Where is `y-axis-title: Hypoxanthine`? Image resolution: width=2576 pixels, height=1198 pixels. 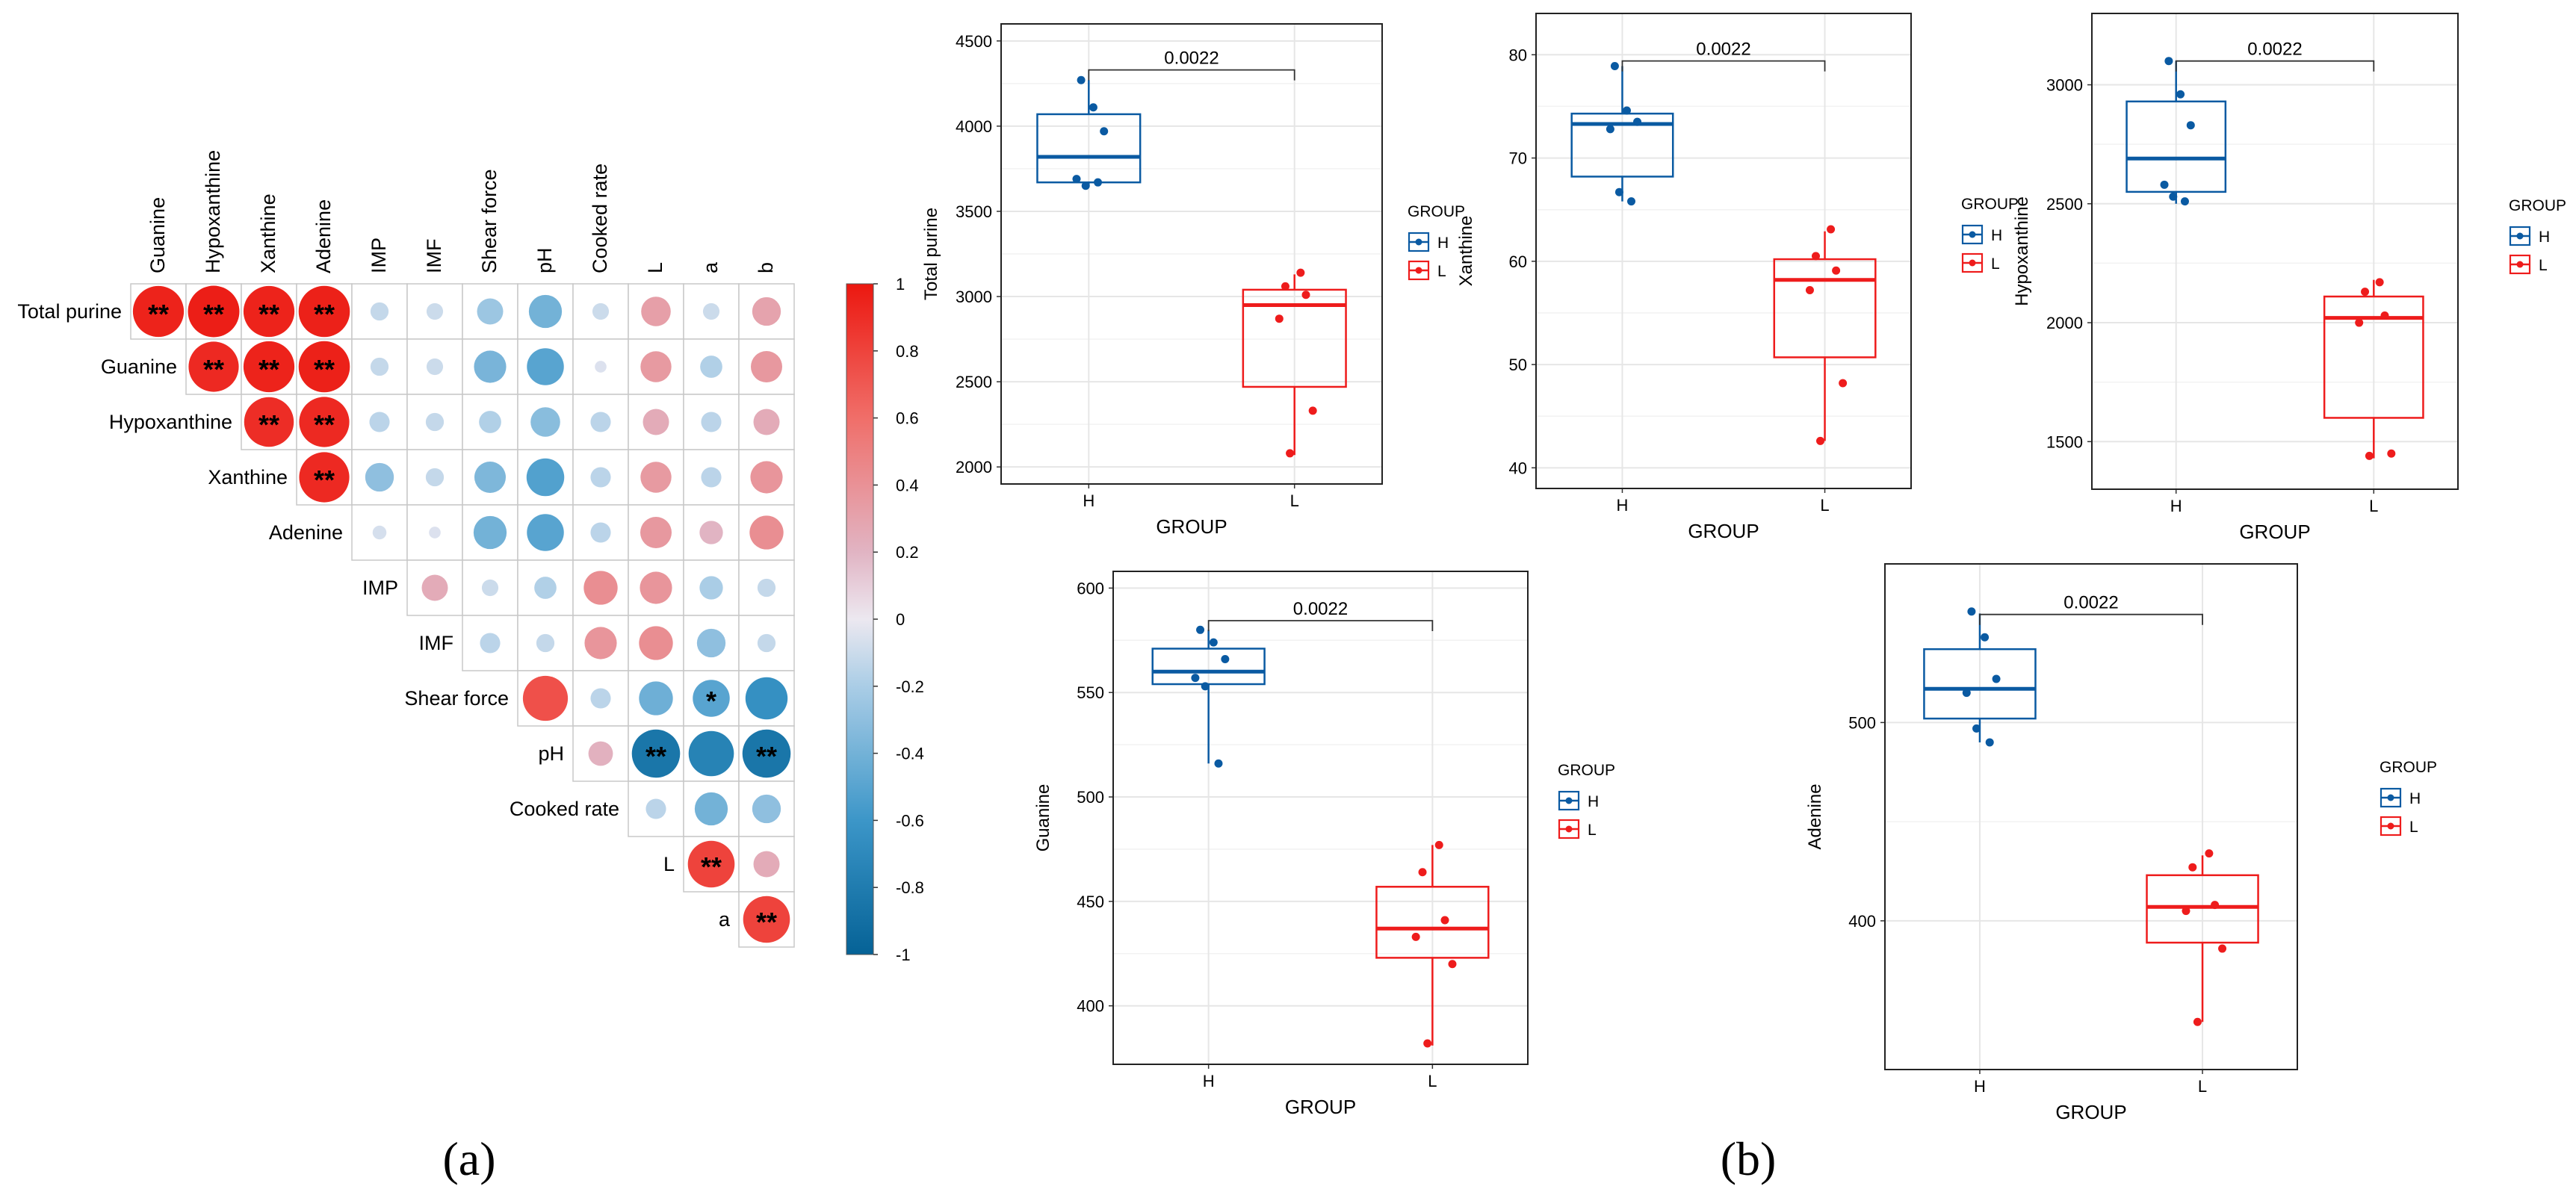 y-axis-title: Hypoxanthine is located at coordinates (2022, 251).